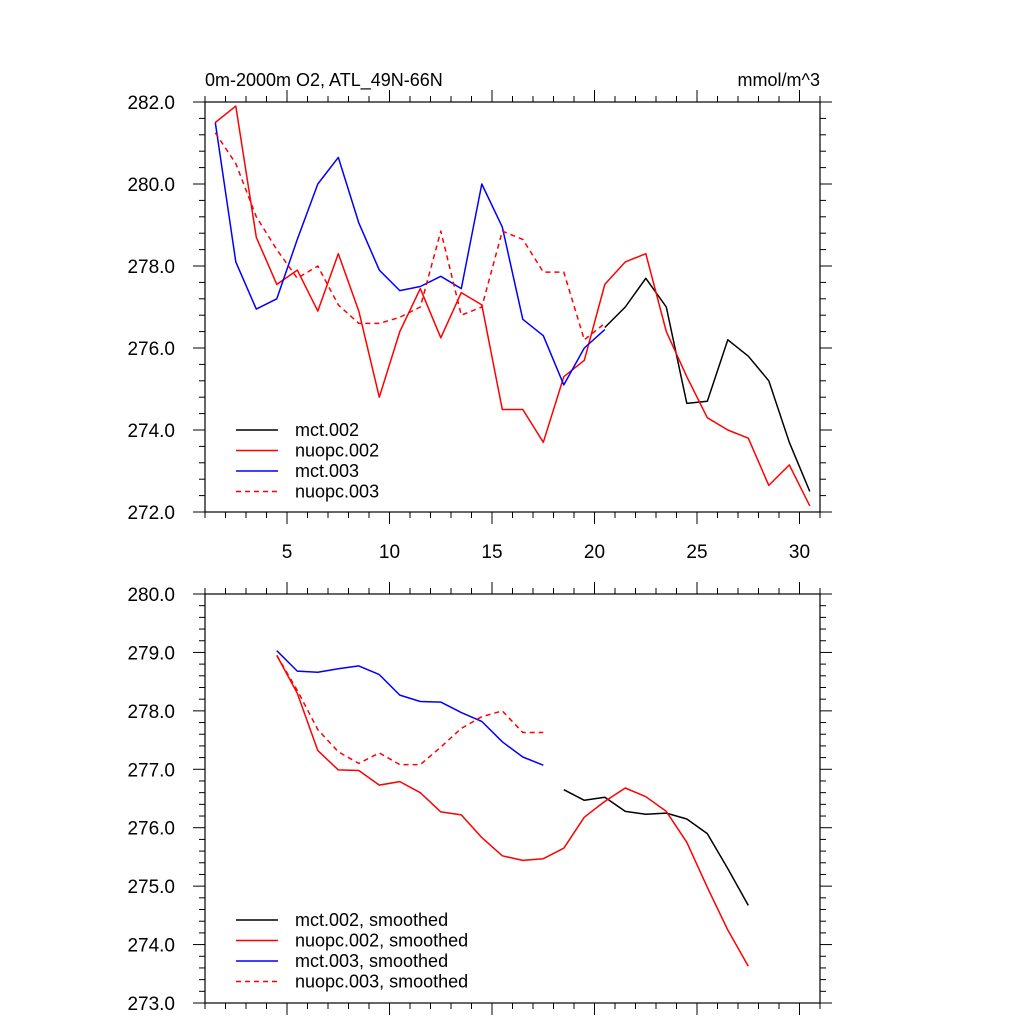 This screenshot has height=1024, width=1024. I want to click on legend-label: mct.002, smoothed, so click(371, 920).